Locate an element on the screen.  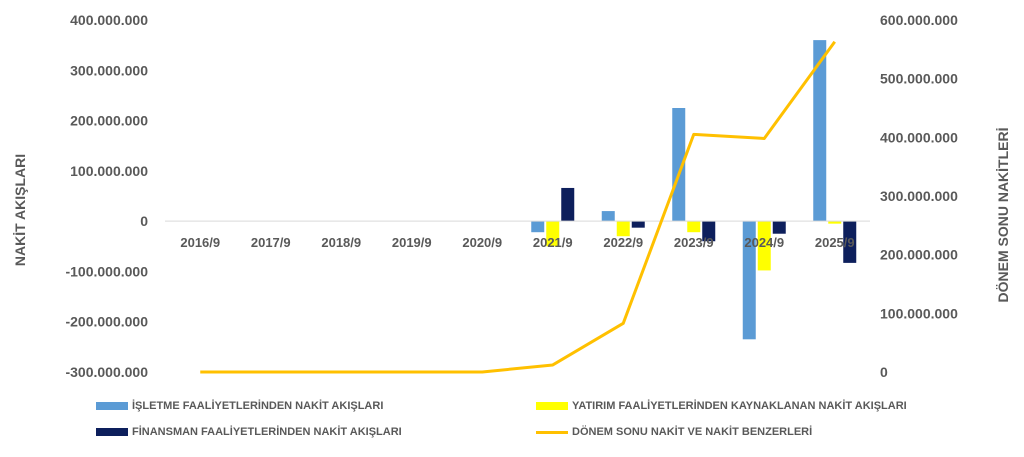
x-tick-label: 2018/9 is located at coordinates (341, 242).